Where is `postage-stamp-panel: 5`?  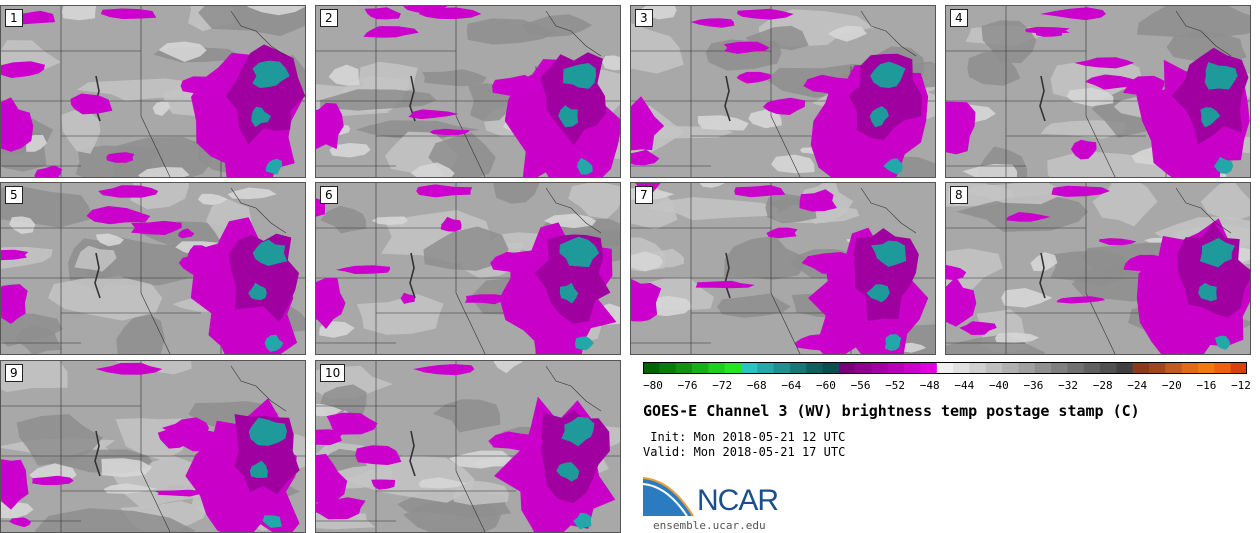
postage-stamp-panel: 5 is located at coordinates (153, 268).